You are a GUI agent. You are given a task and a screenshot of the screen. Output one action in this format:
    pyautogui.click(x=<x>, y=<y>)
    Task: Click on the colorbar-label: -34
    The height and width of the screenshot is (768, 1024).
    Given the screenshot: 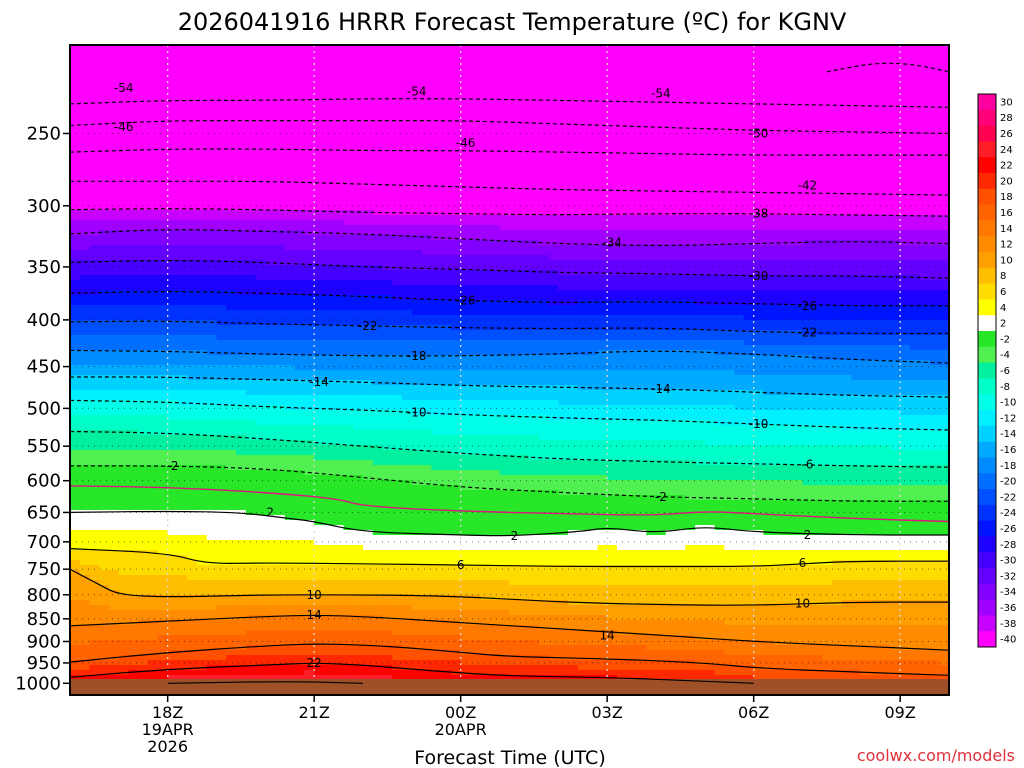 What is the action you would take?
    pyautogui.click(x=1008, y=592)
    